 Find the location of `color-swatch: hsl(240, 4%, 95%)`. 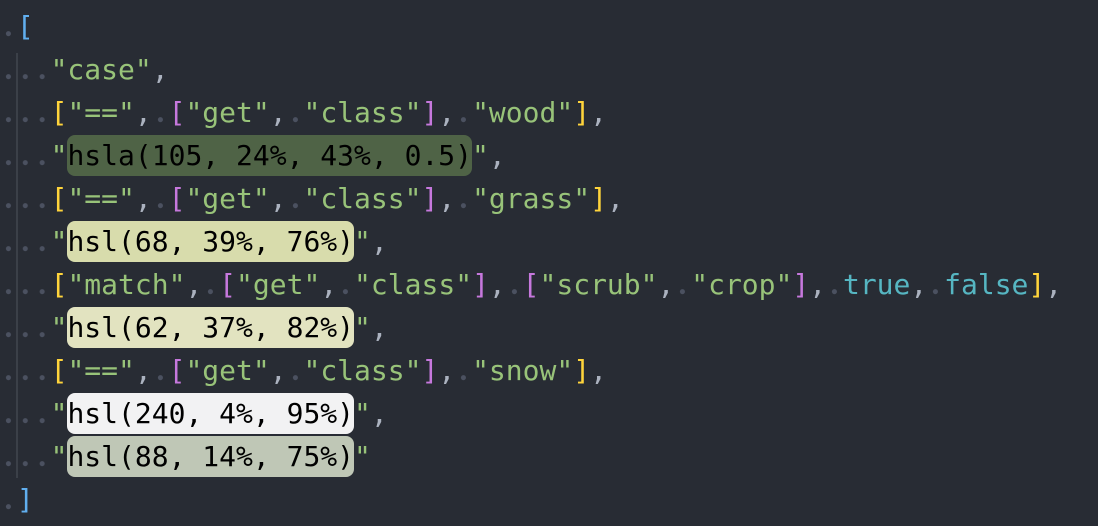

color-swatch: hsl(240, 4%, 95%) is located at coordinates (211, 413).